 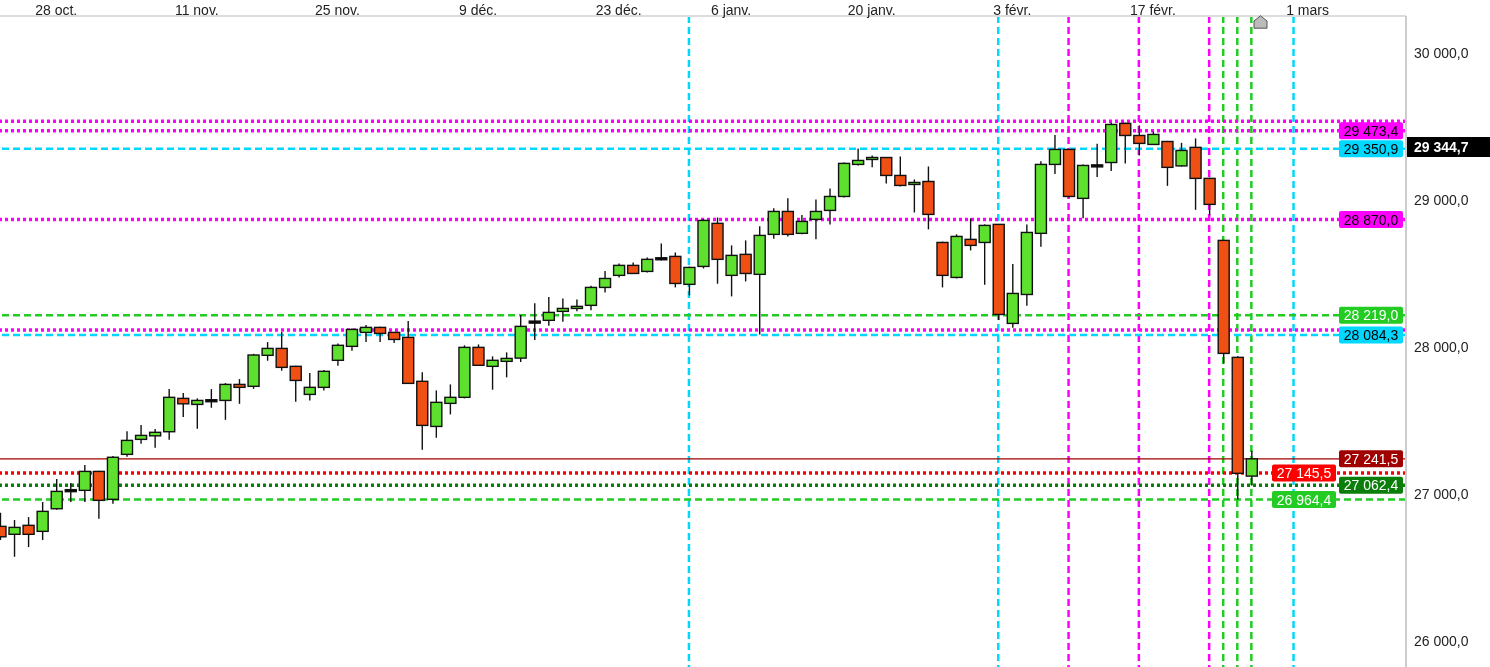 What do you see at coordinates (337, 10) in the screenshot?
I see `x-tick-label: 25 nov.` at bounding box center [337, 10].